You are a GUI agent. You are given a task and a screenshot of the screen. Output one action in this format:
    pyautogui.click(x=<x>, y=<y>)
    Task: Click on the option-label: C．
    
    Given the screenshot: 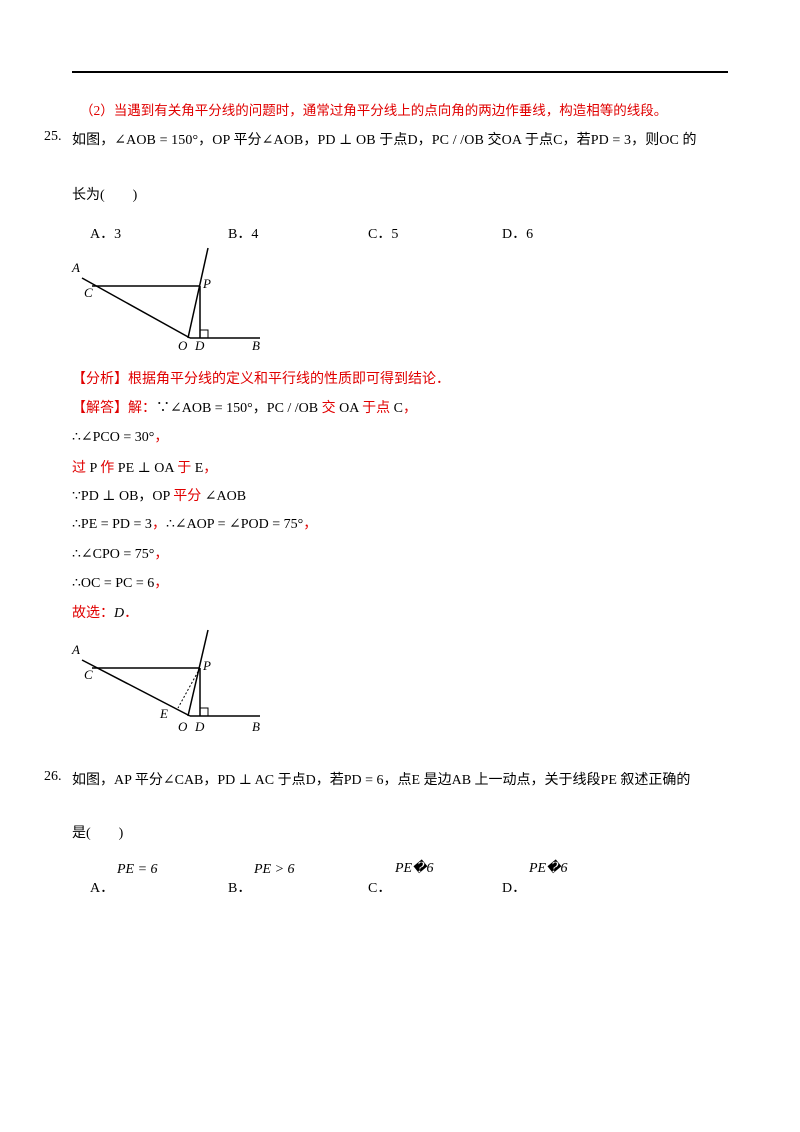 What is the action you would take?
    pyautogui.click(x=380, y=888)
    